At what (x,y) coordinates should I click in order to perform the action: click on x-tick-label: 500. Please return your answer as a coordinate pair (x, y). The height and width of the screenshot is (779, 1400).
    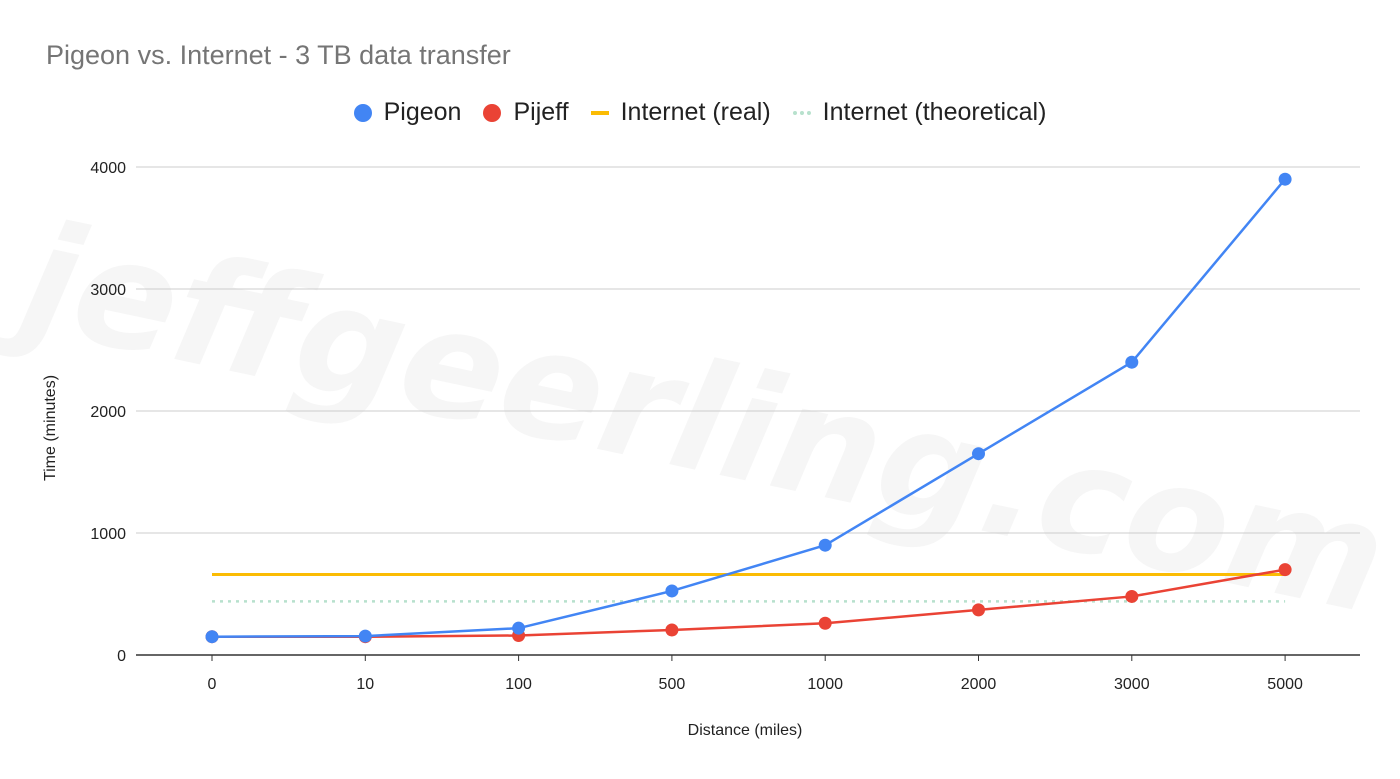
    Looking at the image, I should click on (672, 684).